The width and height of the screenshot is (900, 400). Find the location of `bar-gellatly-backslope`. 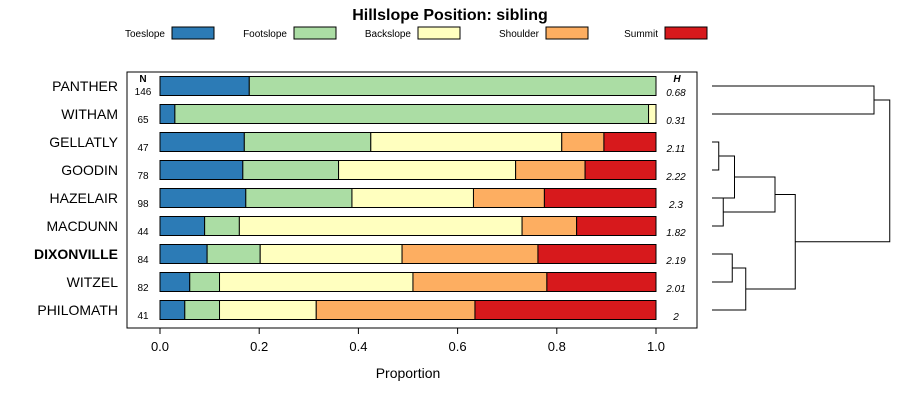

bar-gellatly-backslope is located at coordinates (466, 142).